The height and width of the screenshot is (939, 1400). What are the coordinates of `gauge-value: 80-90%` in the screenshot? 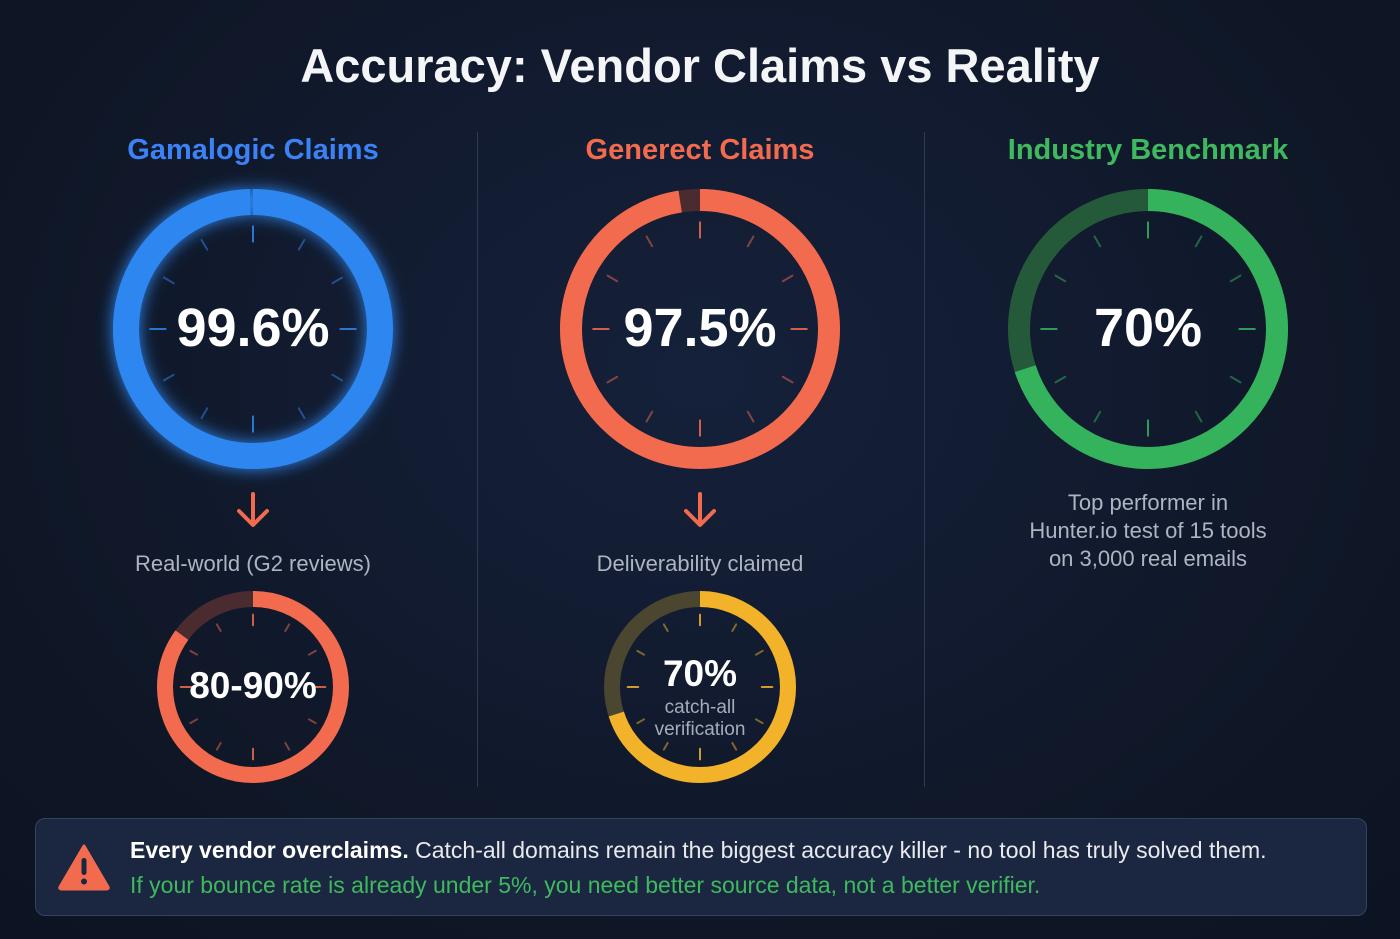 It's located at (253, 685).